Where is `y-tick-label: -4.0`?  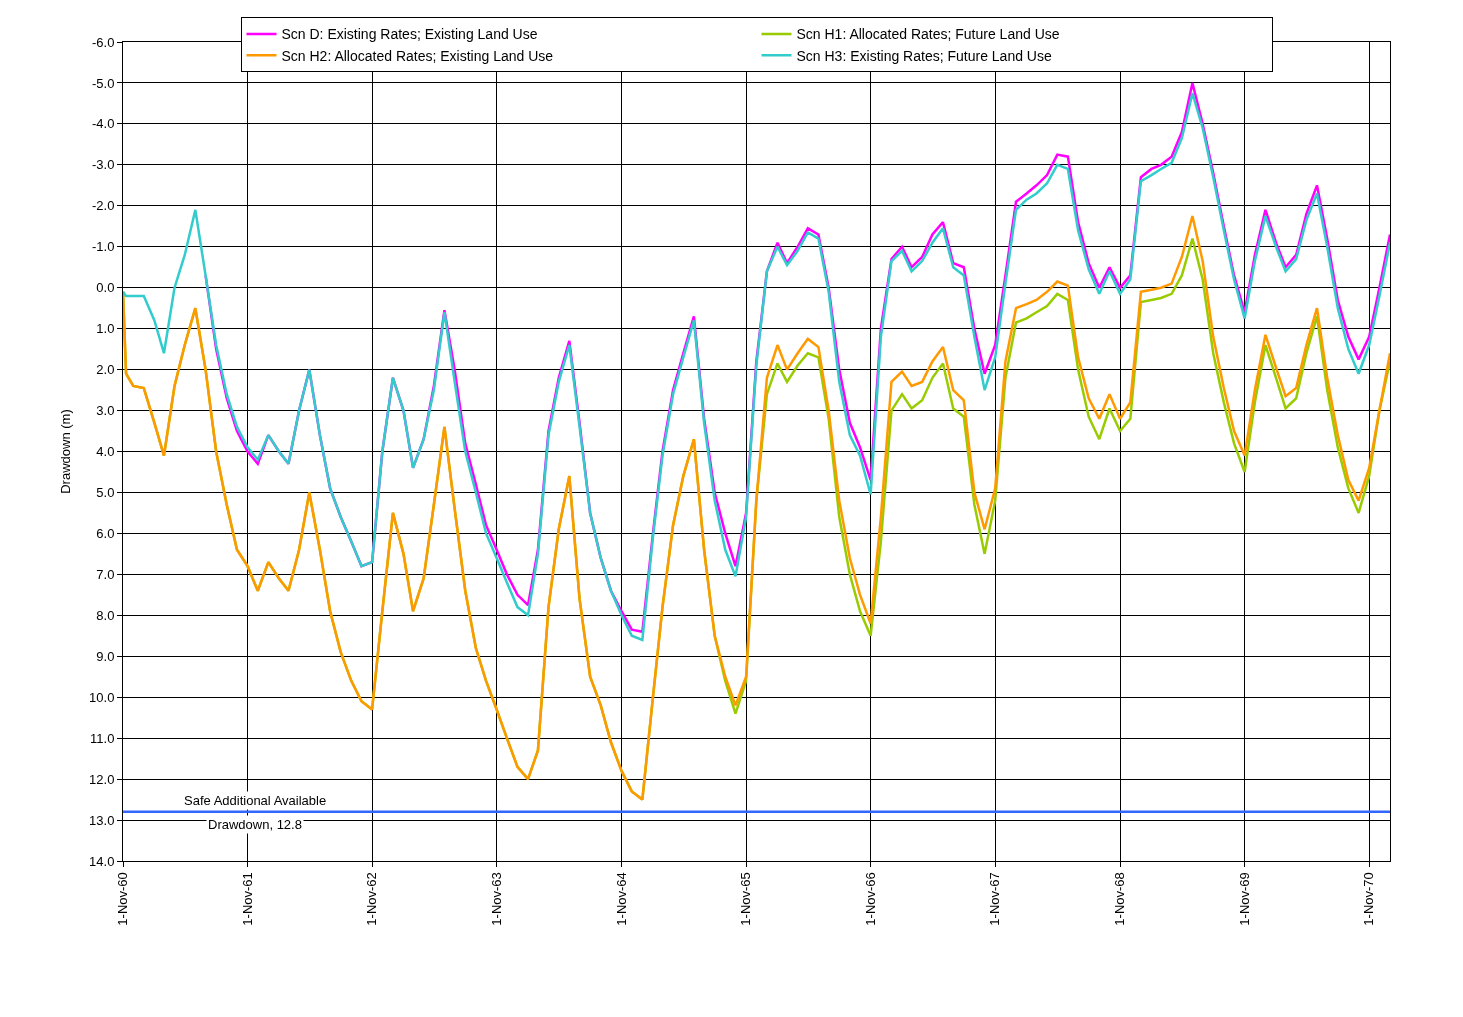 y-tick-label: -4.0 is located at coordinates (103, 124).